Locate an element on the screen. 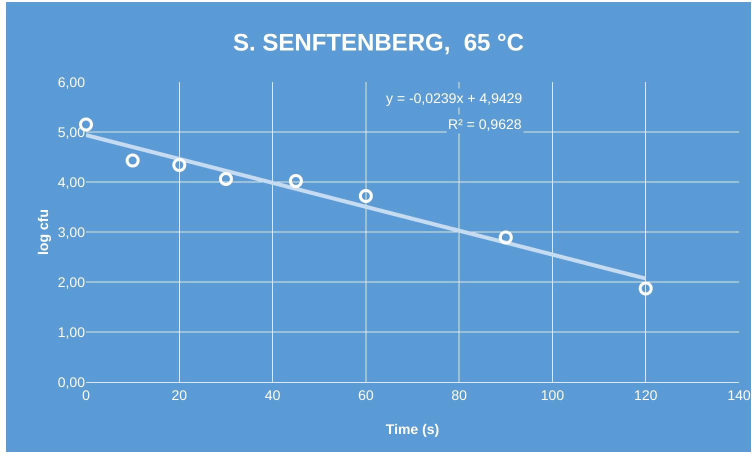  chart-title: S. SENFTENBERG, 65 °C is located at coordinates (378, 42).